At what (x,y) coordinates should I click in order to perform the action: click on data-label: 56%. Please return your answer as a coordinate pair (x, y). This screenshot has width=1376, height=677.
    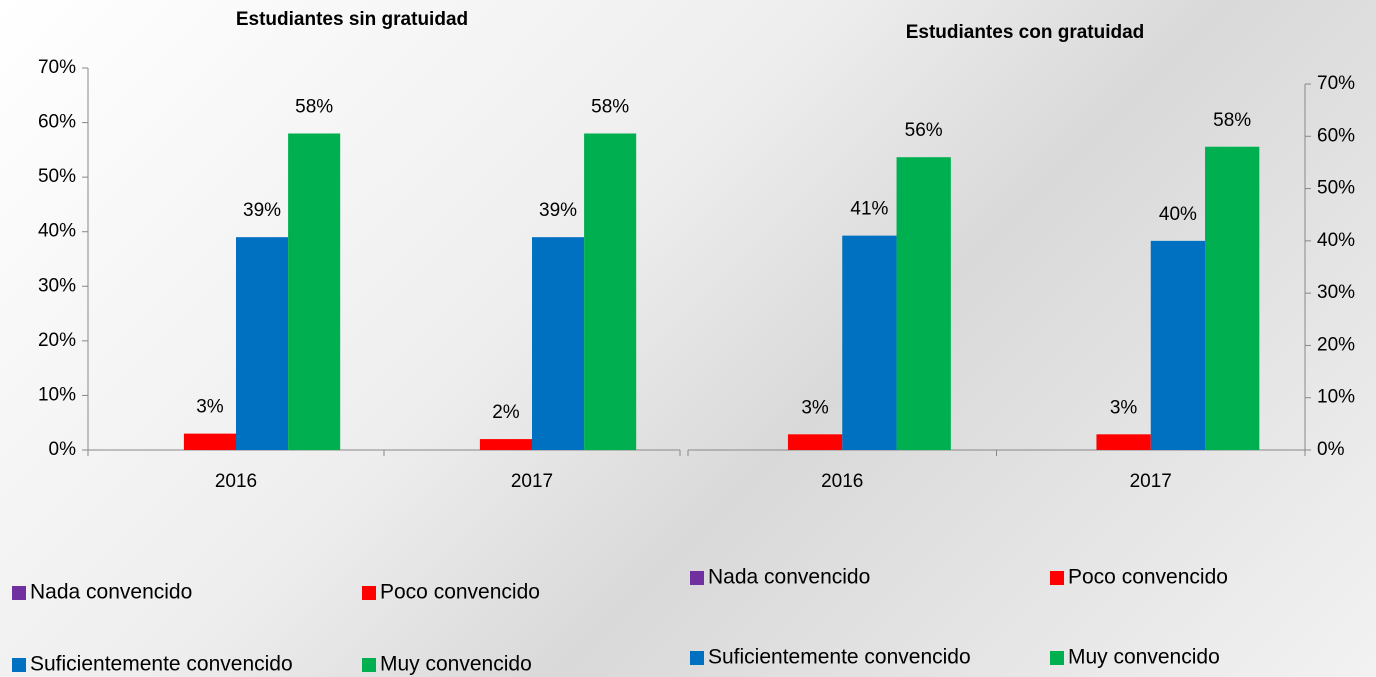
    Looking at the image, I should click on (924, 130).